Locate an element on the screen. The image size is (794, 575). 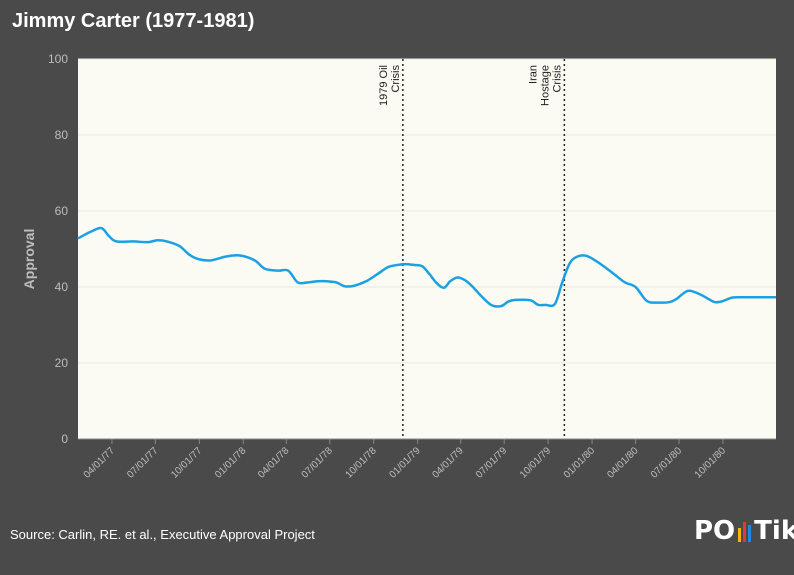
logo-left-text: PO is located at coordinates (715, 531).